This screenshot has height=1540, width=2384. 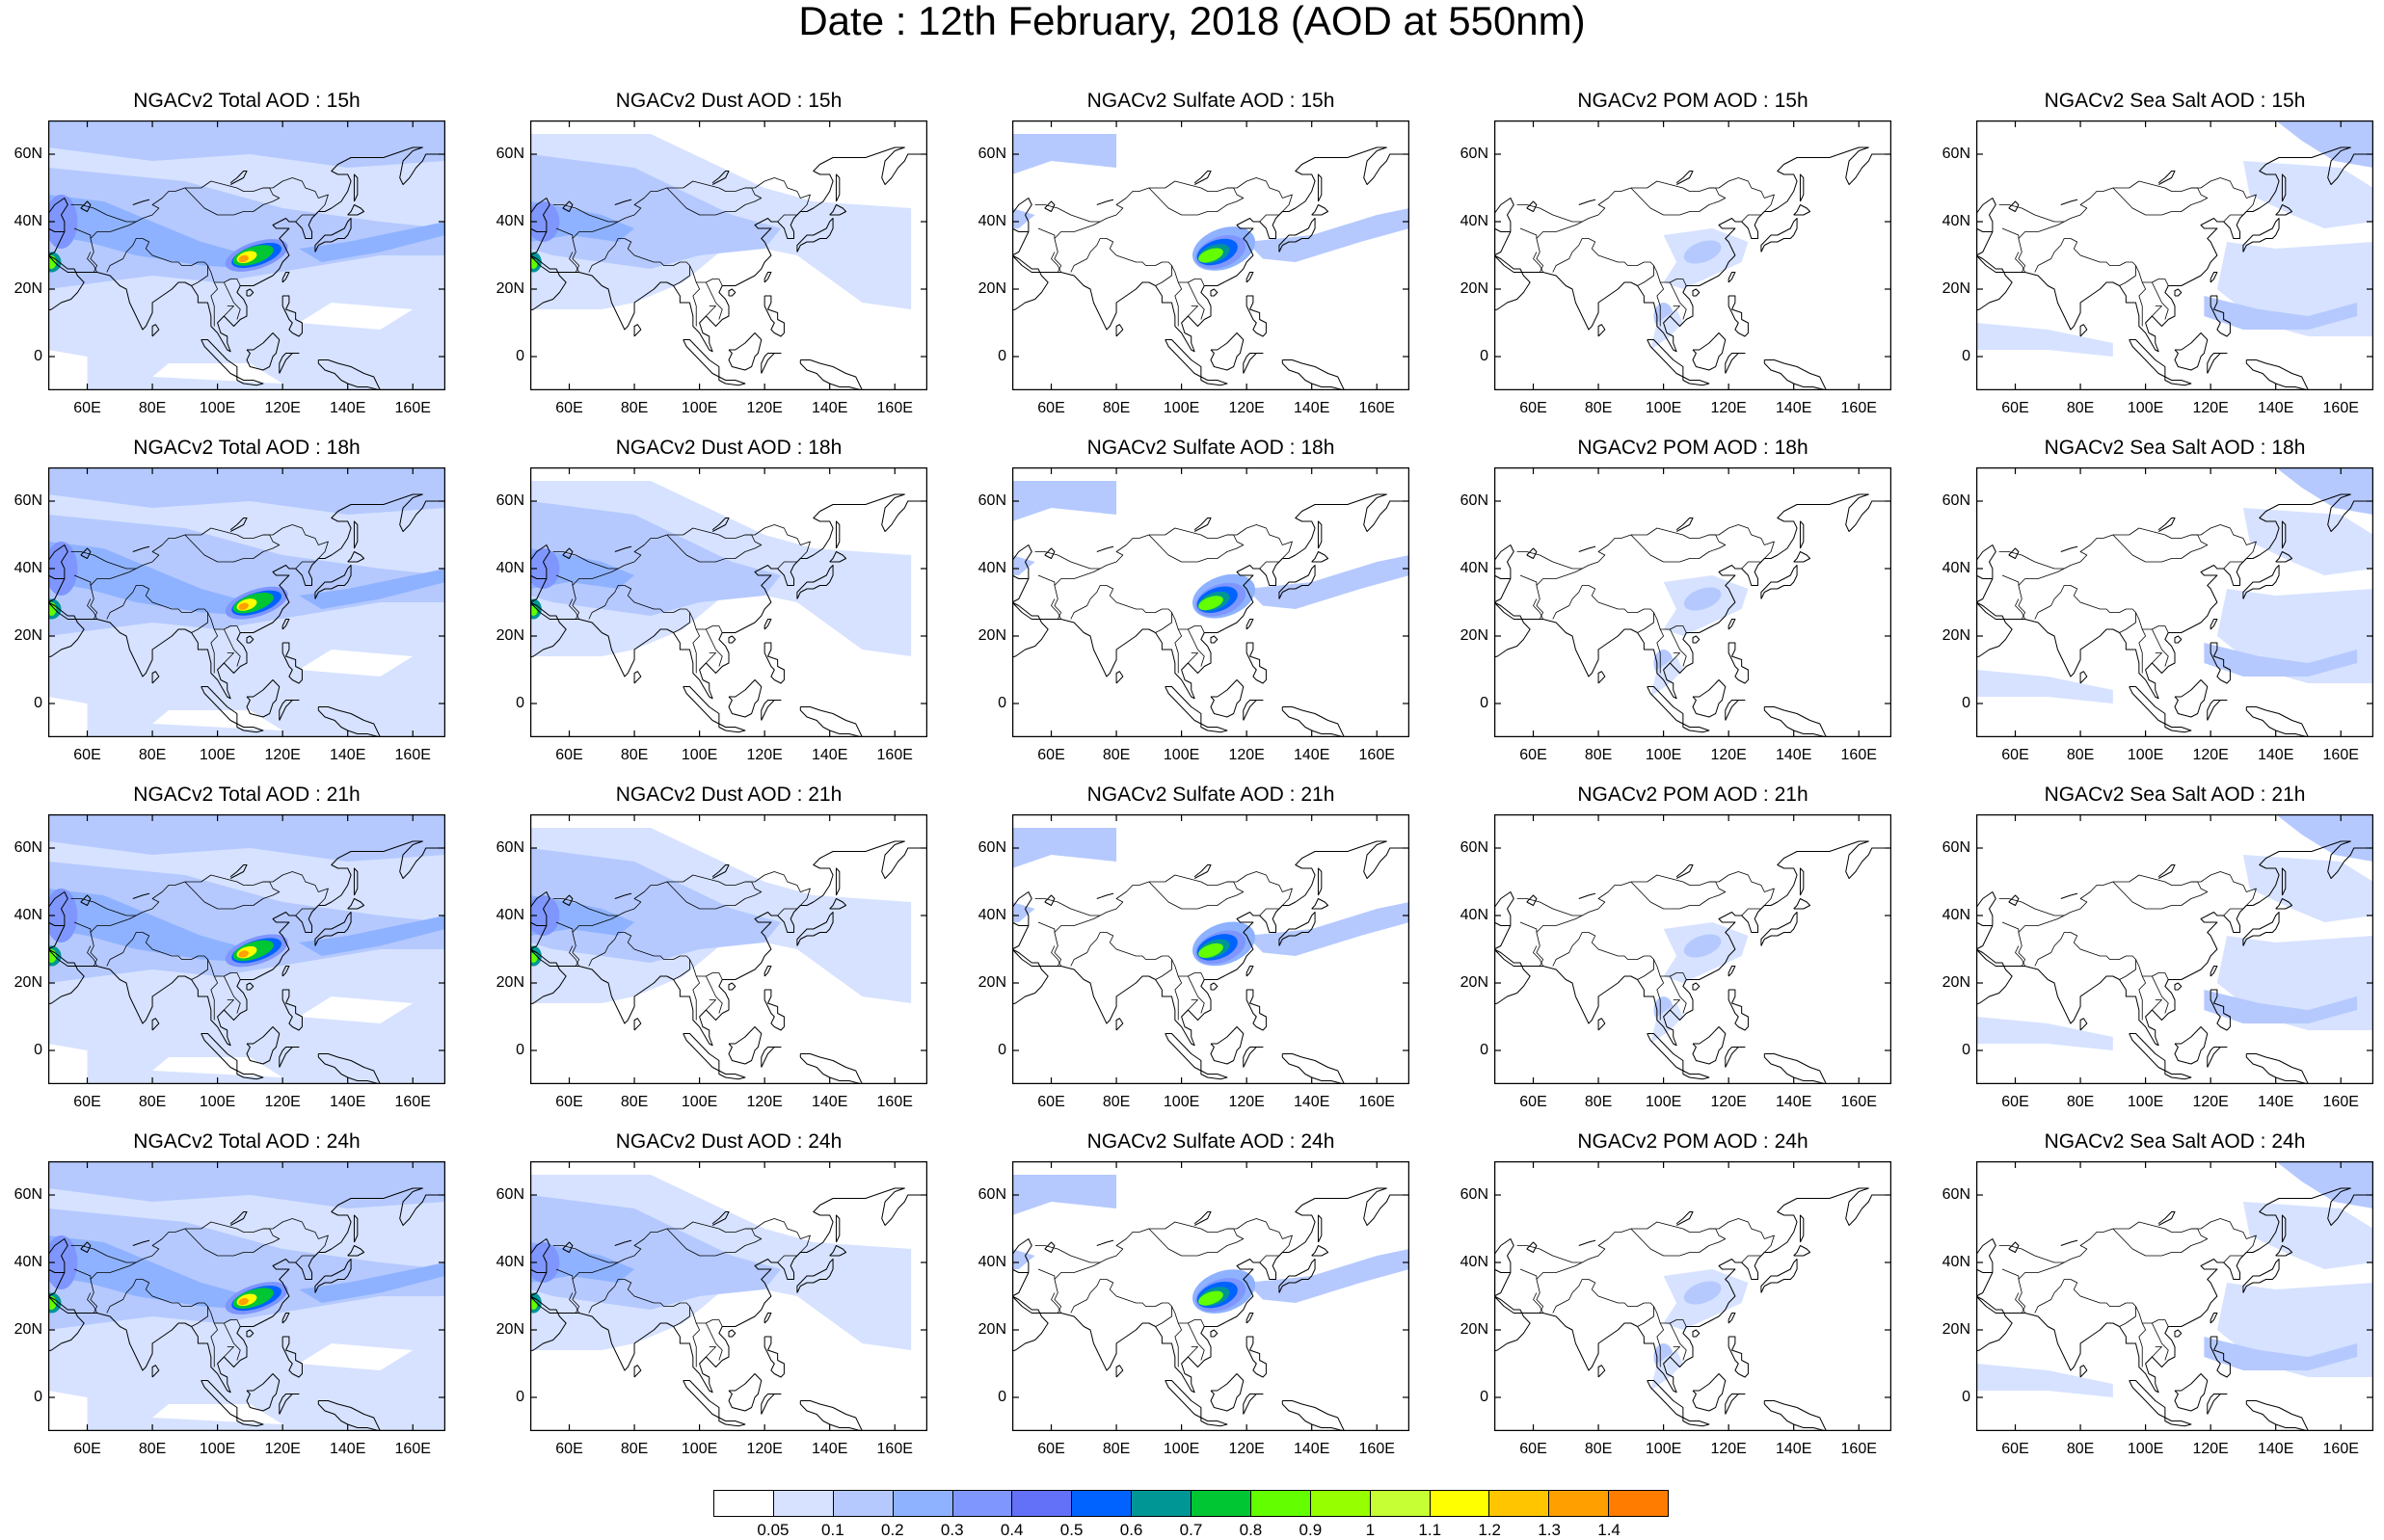 What do you see at coordinates (729, 448) in the screenshot?
I see `panel-title: NGACv2 Dust AOD : 18h` at bounding box center [729, 448].